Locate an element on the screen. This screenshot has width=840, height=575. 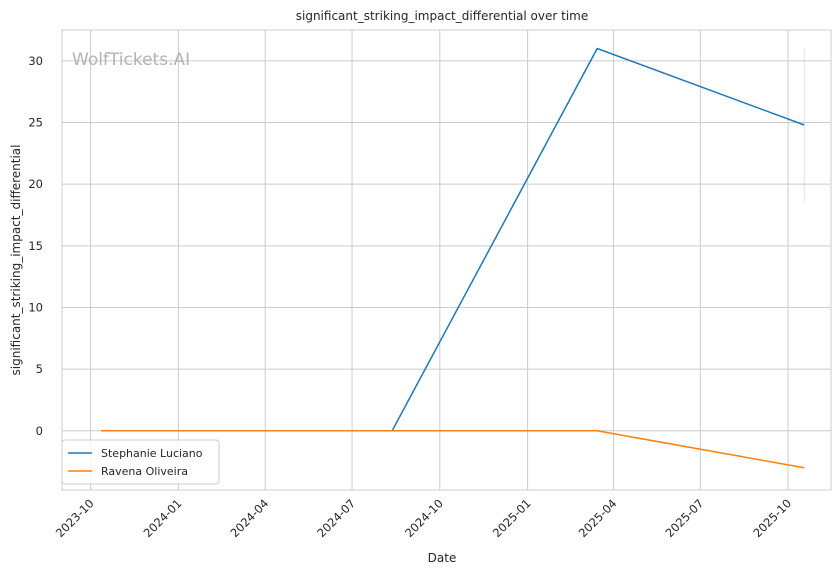
x-tick-label: 2024-01 is located at coordinates (163, 518).